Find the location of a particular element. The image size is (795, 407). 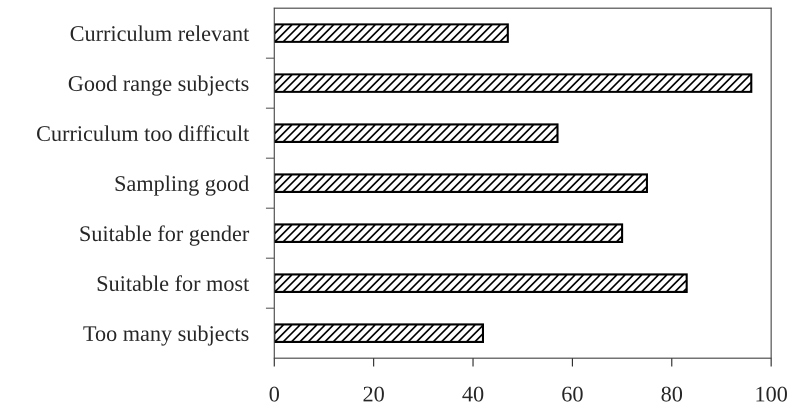

x-tick-label: 80 is located at coordinates (672, 394).